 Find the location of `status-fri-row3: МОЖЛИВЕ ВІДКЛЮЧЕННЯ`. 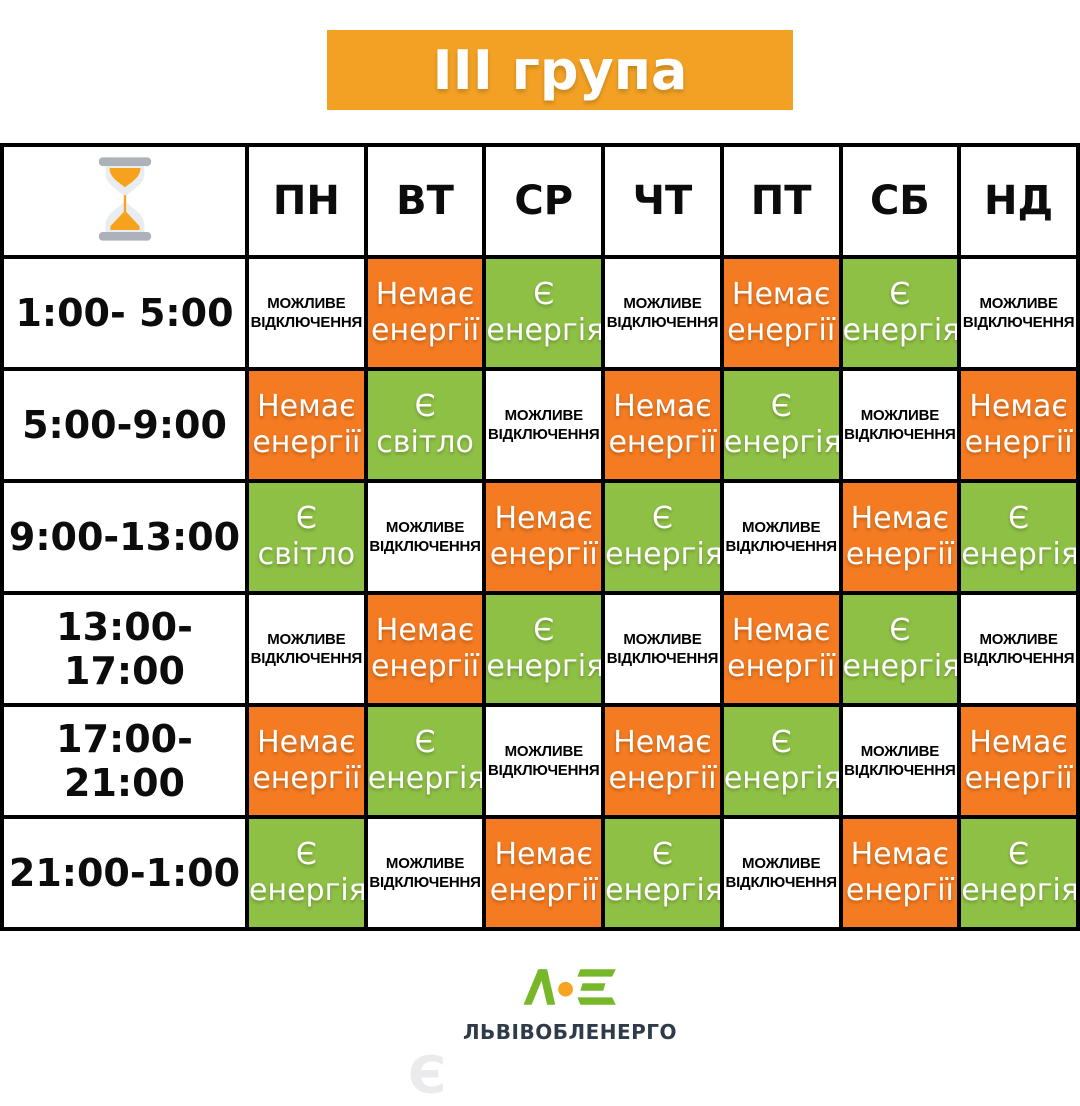

status-fri-row3: МОЖЛИВЕ ВІДКЛЮЧЕННЯ is located at coordinates (781, 537).